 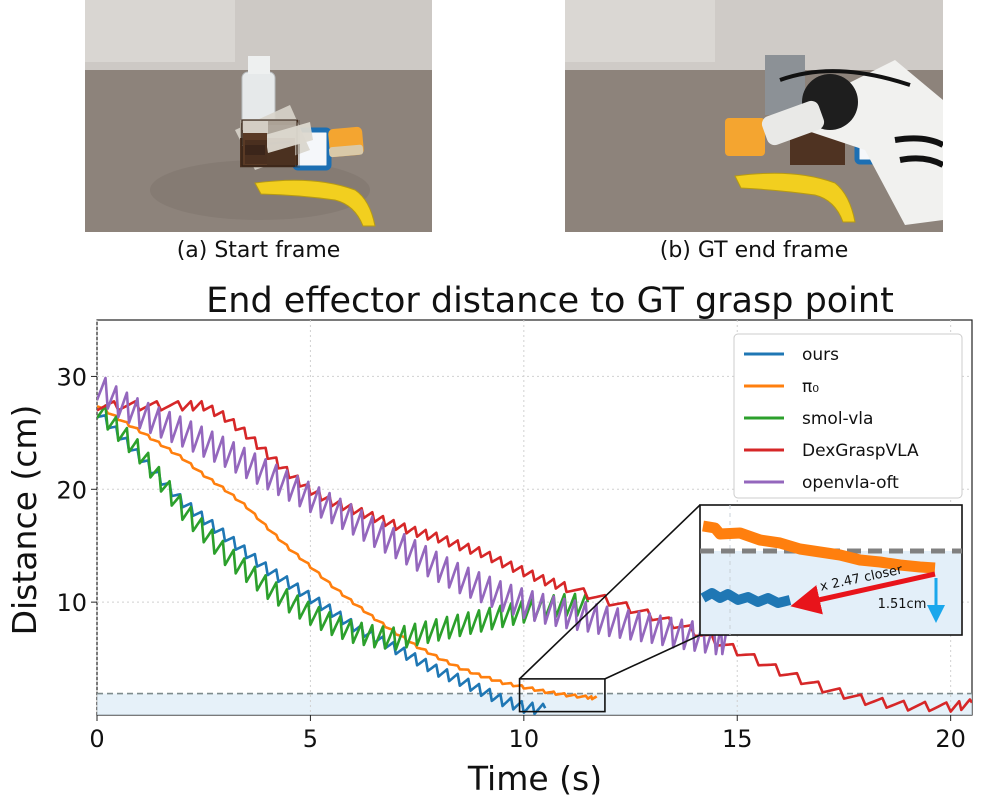 I want to click on inset-series-ours, so click(x=746, y=598).